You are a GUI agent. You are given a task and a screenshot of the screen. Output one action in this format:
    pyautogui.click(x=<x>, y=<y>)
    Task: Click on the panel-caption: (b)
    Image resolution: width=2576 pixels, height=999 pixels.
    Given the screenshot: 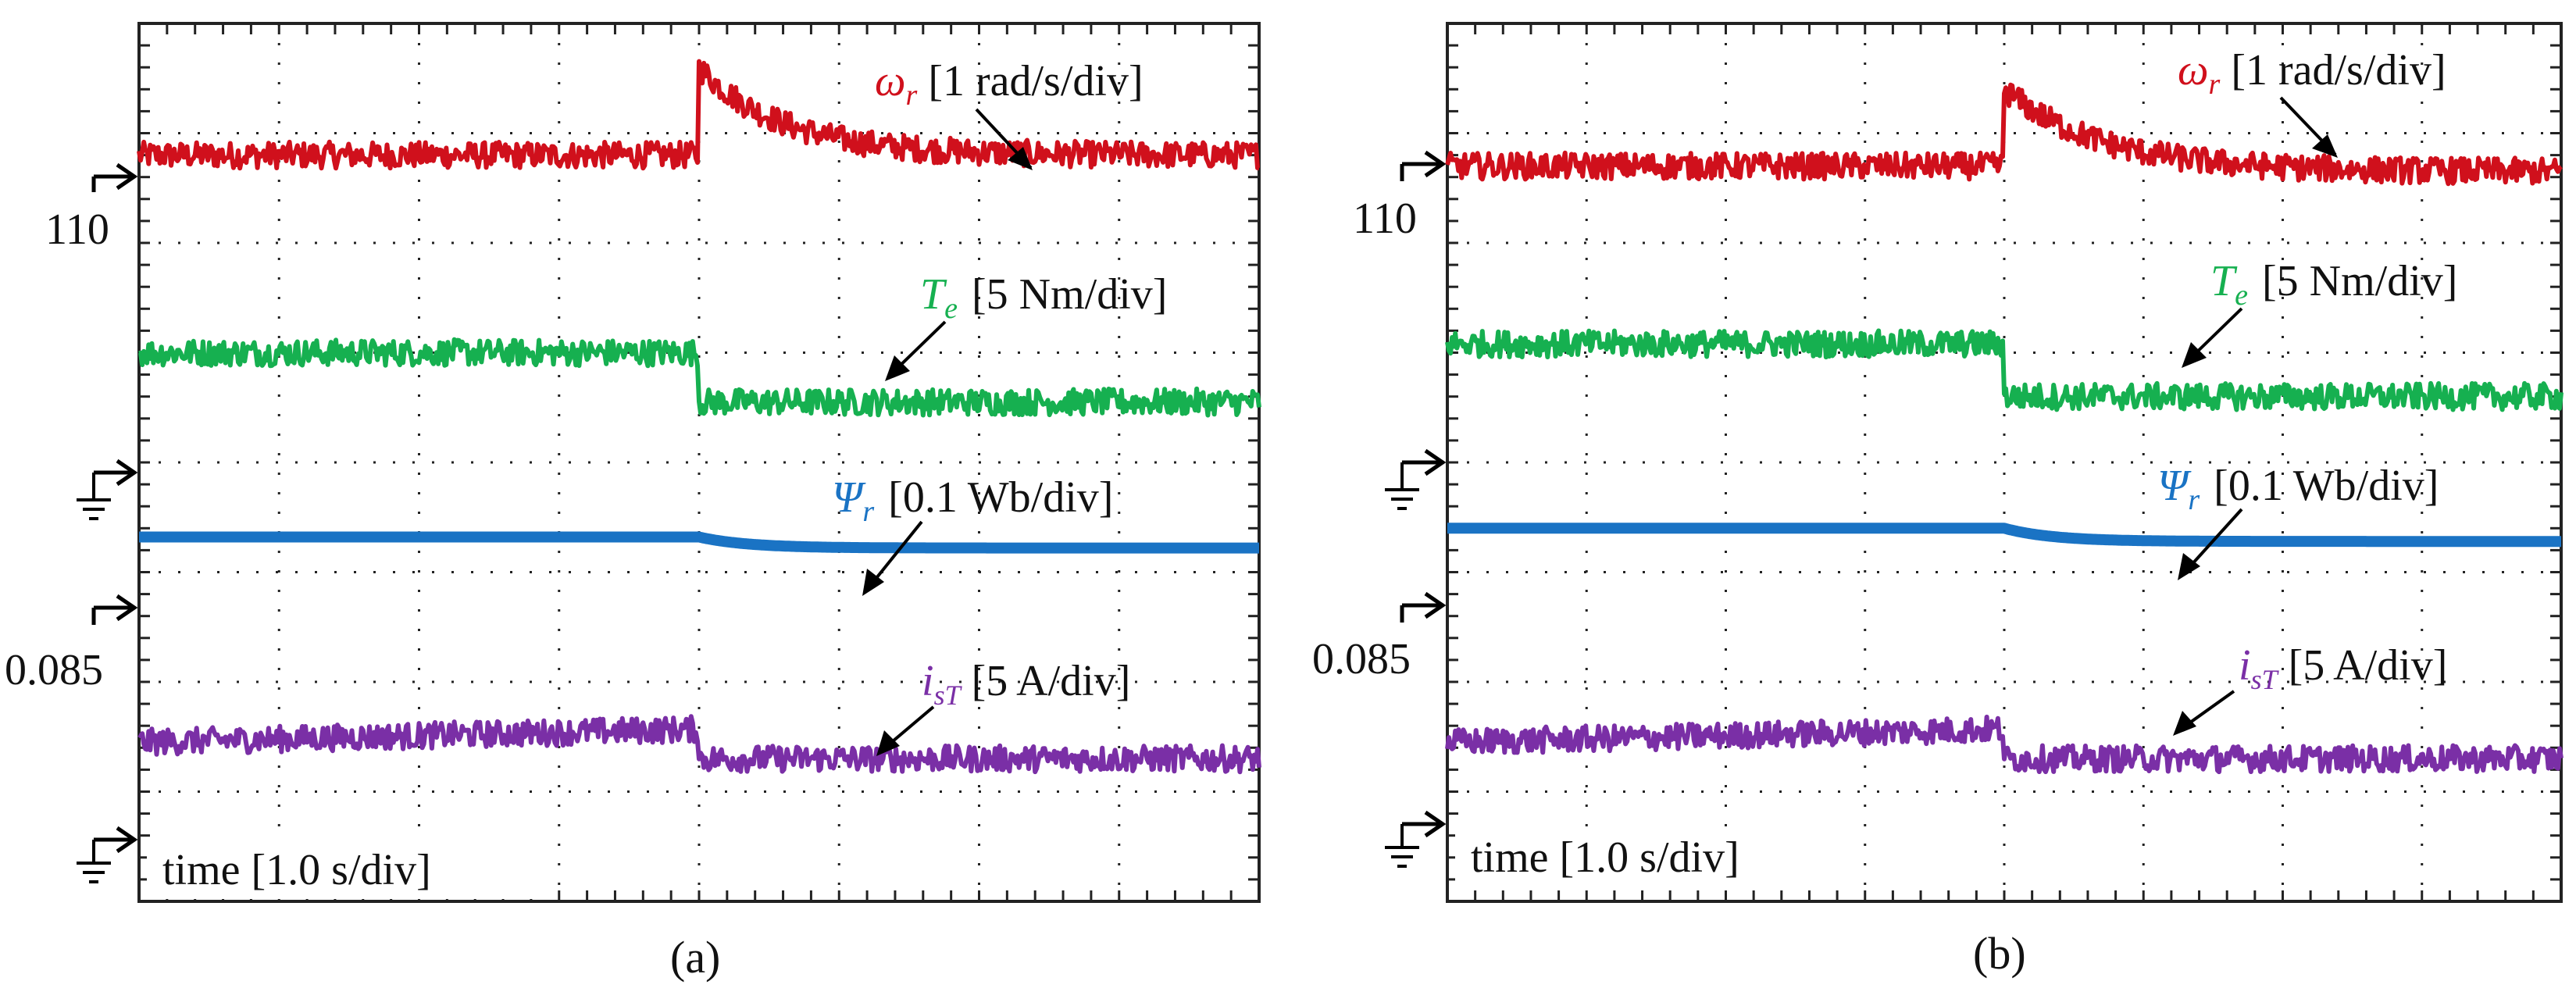 What is the action you would take?
    pyautogui.click(x=1999, y=953)
    